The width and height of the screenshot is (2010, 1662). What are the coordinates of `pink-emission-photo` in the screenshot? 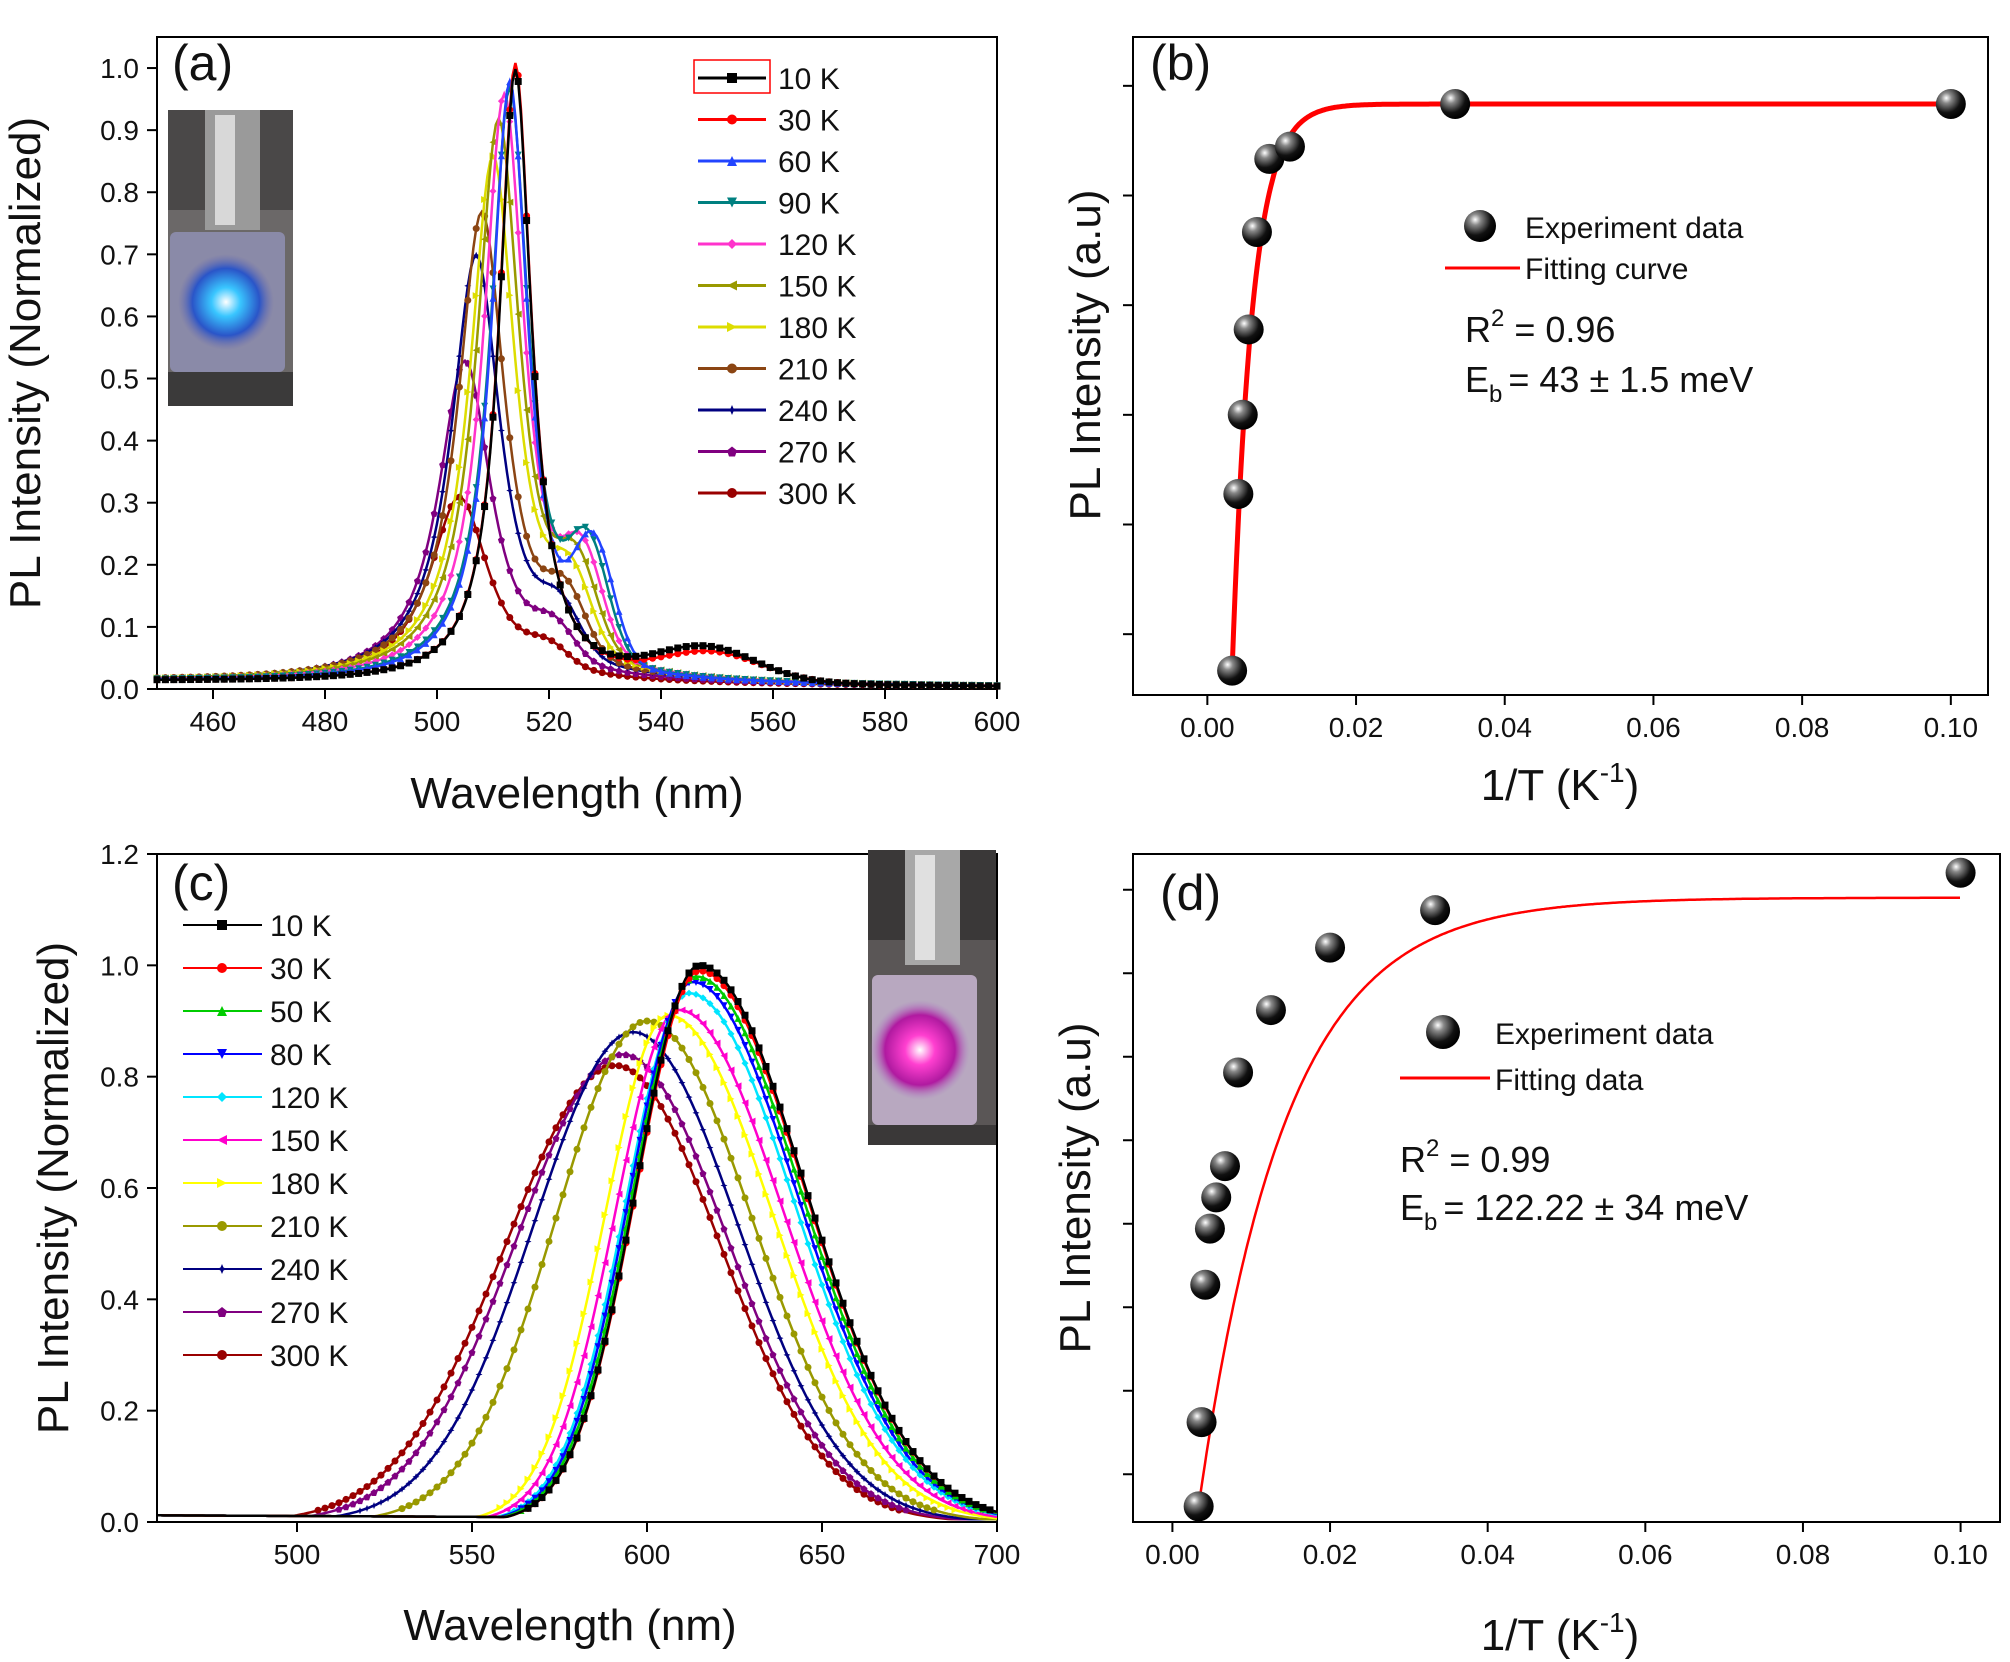 It's located at (932, 997).